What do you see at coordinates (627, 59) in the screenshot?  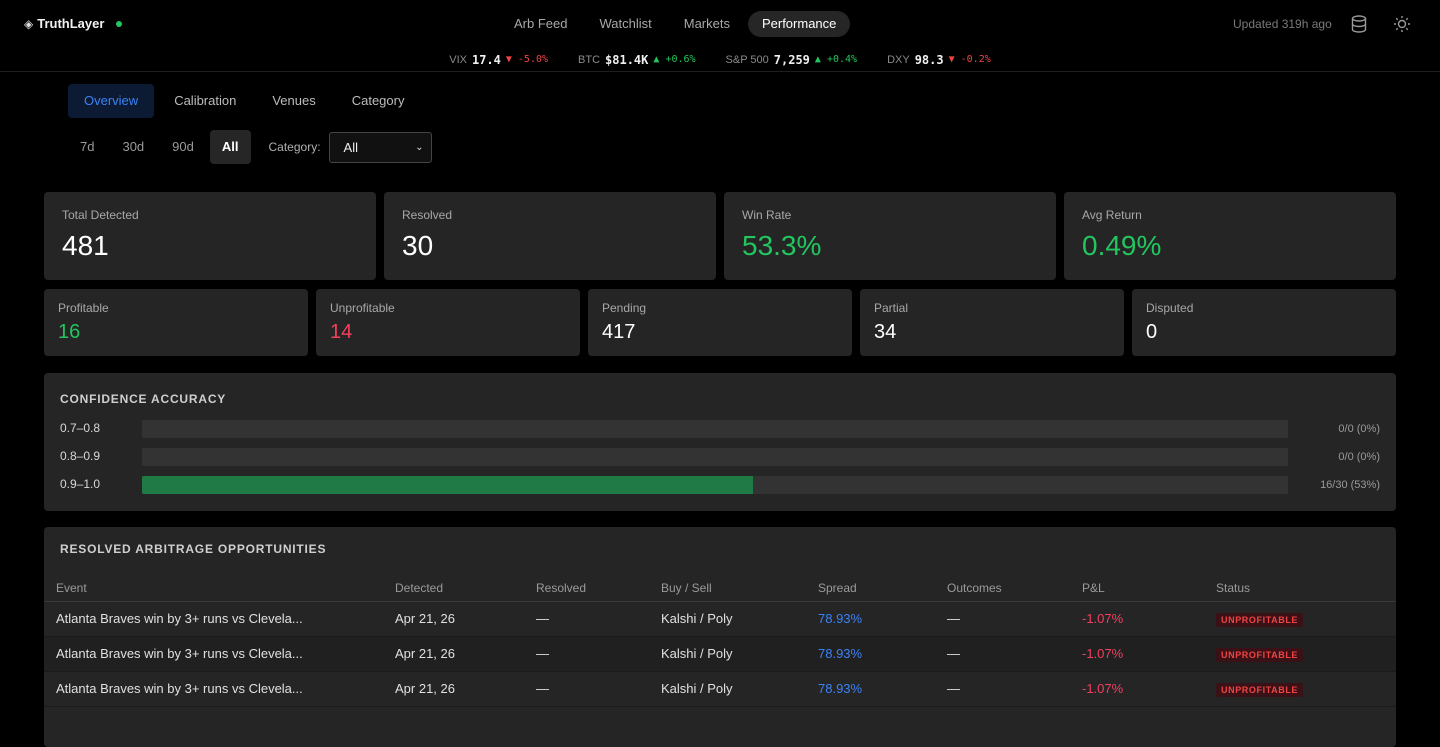 I see `ticker-value: $81.4K` at bounding box center [627, 59].